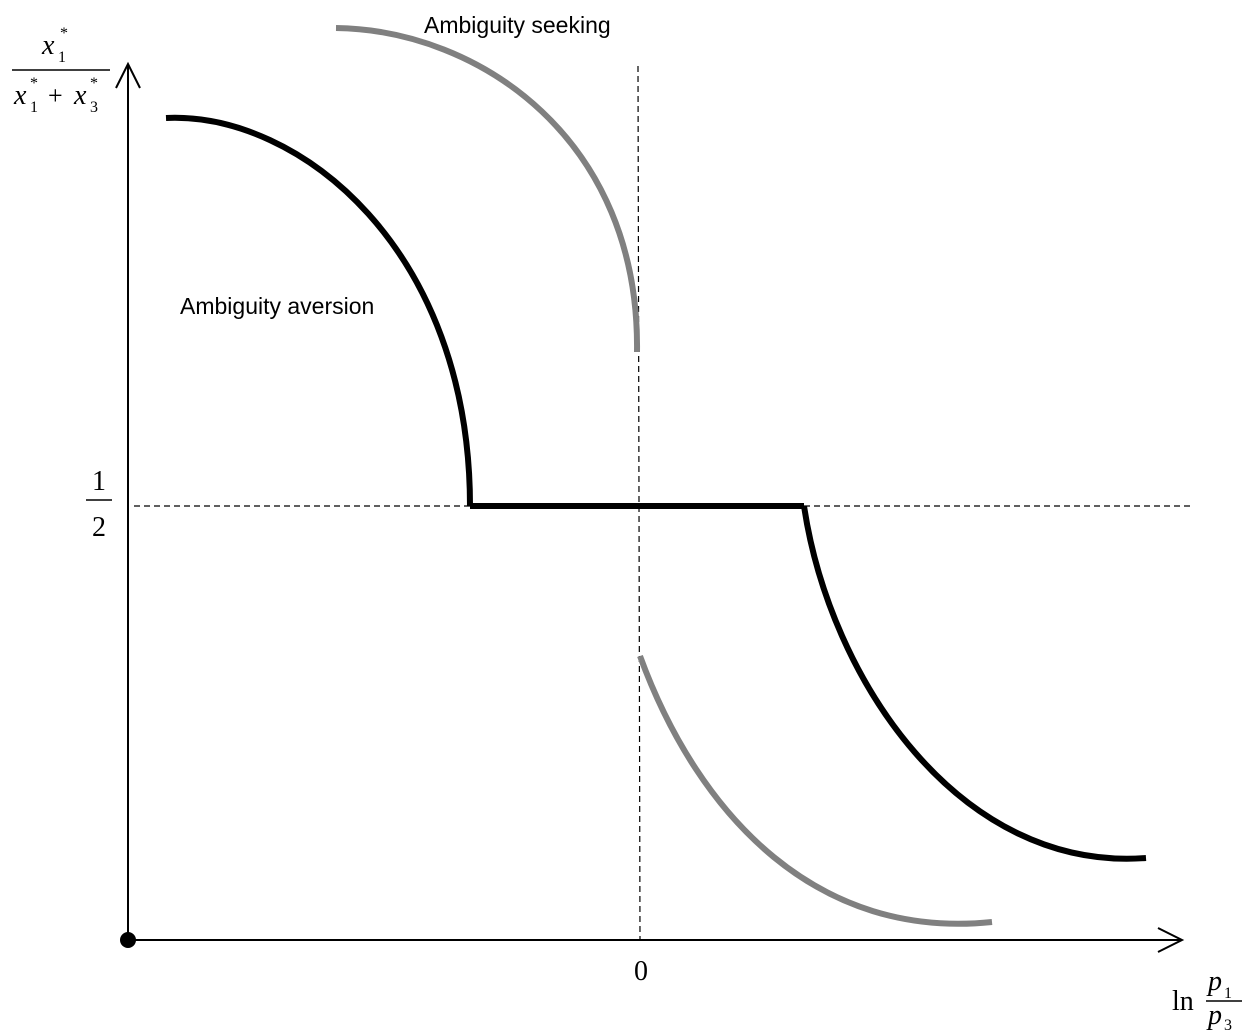  Describe the element at coordinates (20, 95) in the screenshot. I see `y-label-denominator-a: x` at that location.